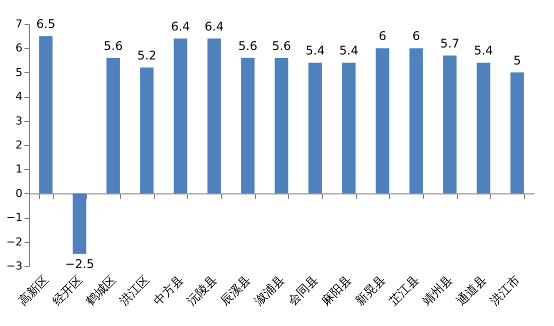 The image size is (554, 326). What do you see at coordinates (79, 263) in the screenshot?
I see `data-label: −2.5` at bounding box center [79, 263].